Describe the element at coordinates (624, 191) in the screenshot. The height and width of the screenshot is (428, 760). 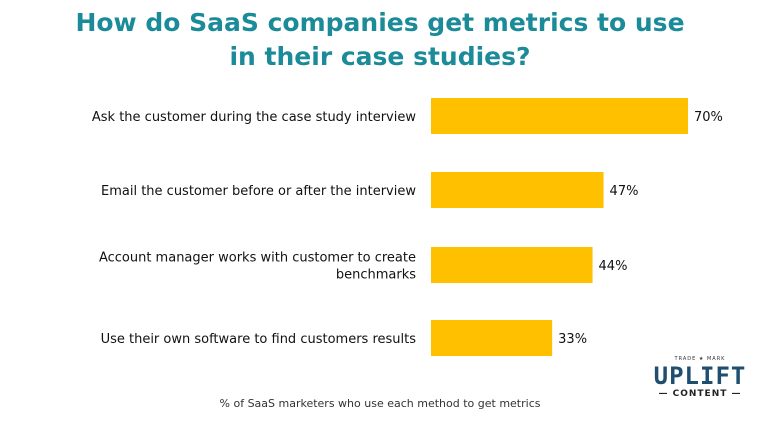
I see `data-label: 47%` at that location.